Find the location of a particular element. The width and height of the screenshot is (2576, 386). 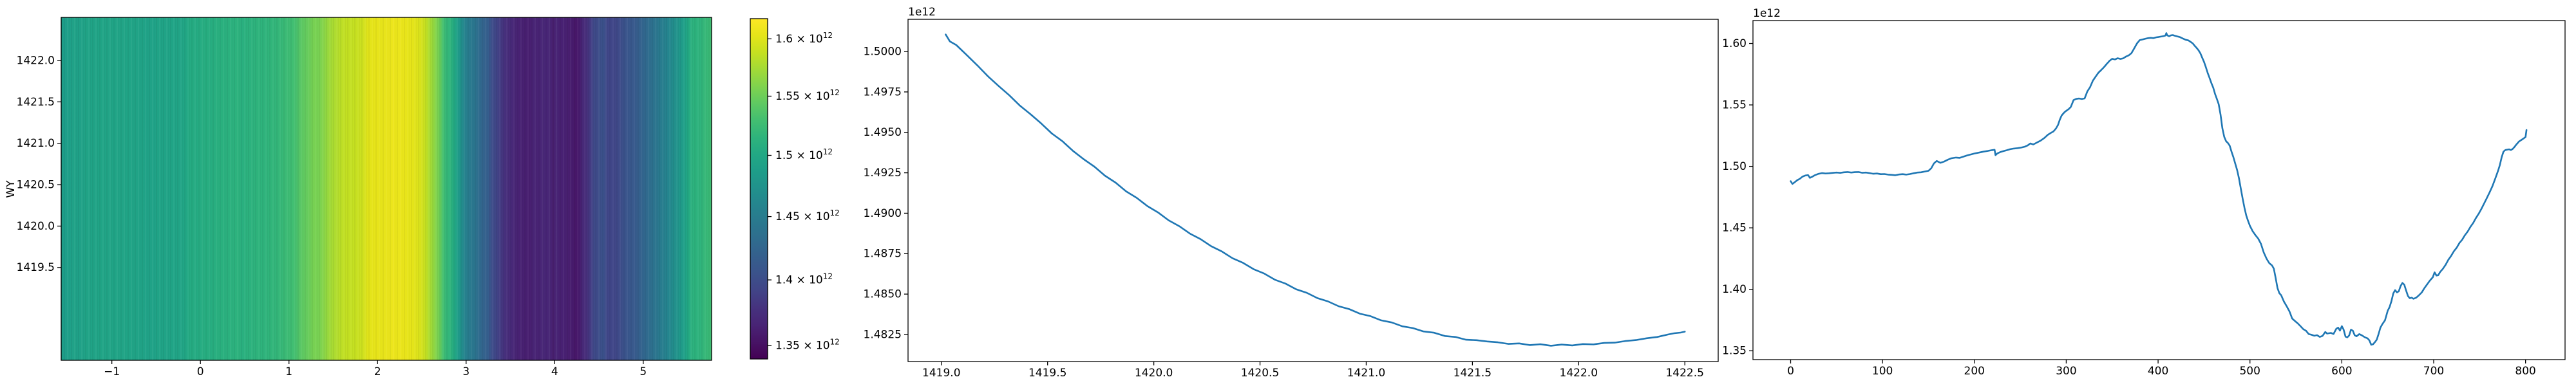

plot2-offset-text: 1e12 is located at coordinates (922, 12).